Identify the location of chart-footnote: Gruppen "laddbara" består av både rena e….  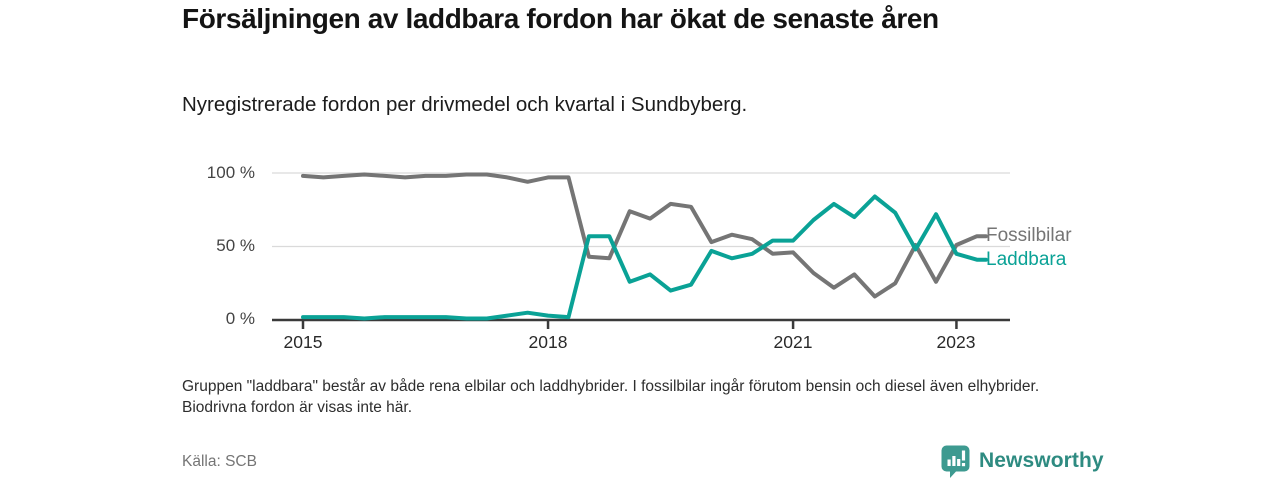
(611, 397).